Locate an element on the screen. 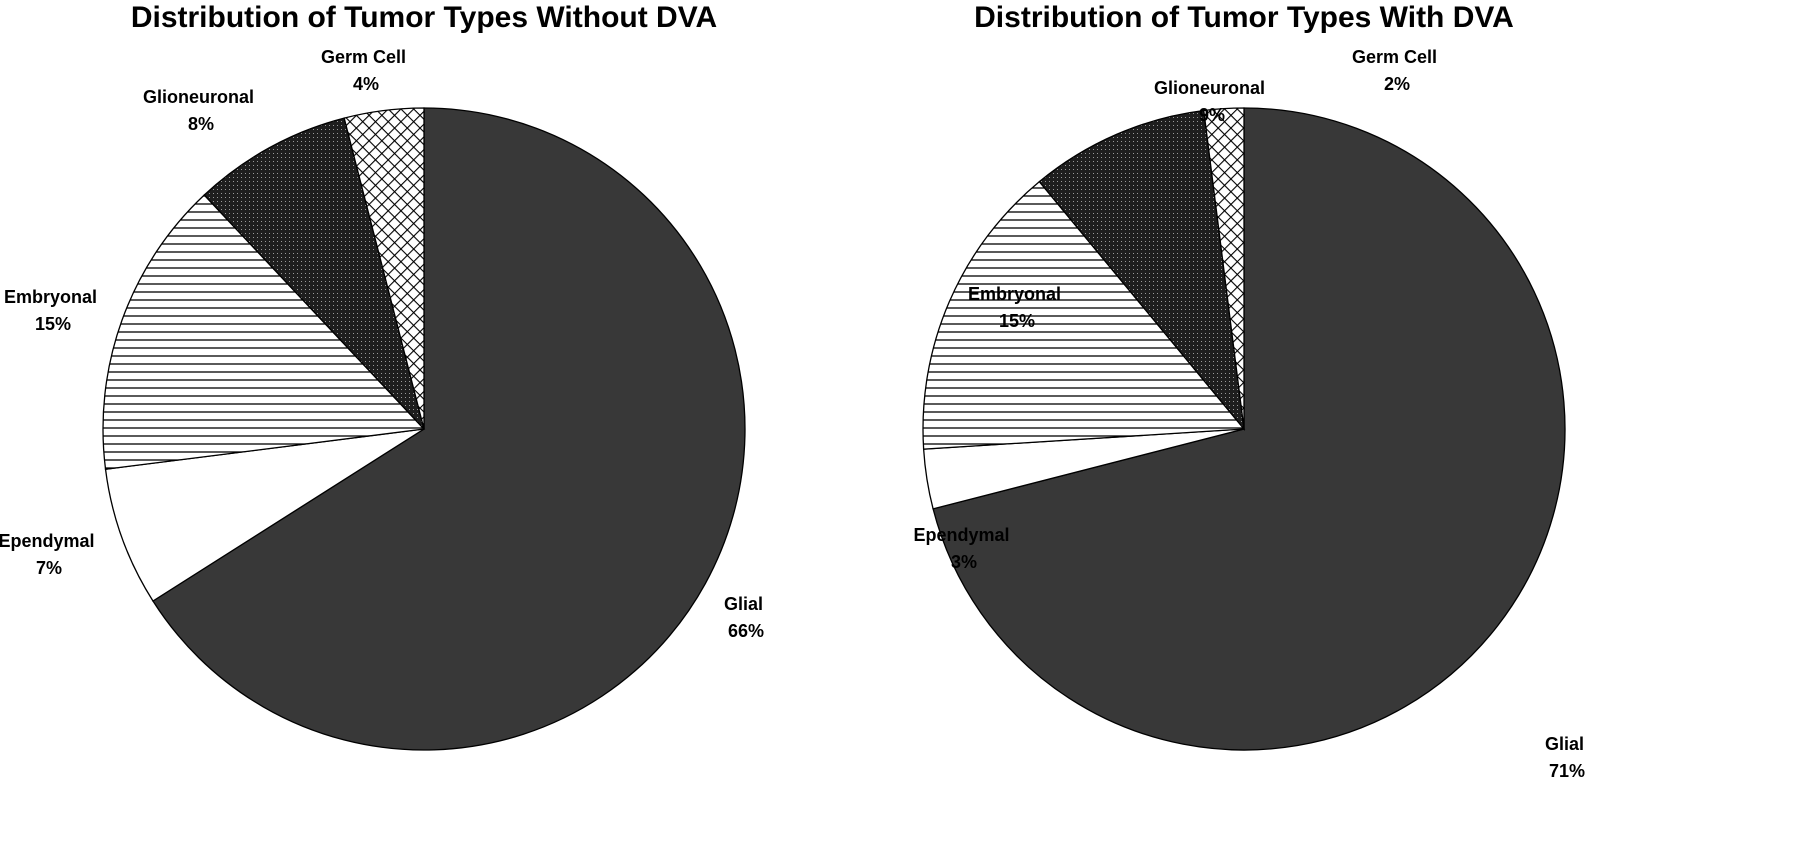  slice-label-glial: Glial 66% is located at coordinates (746, 617).